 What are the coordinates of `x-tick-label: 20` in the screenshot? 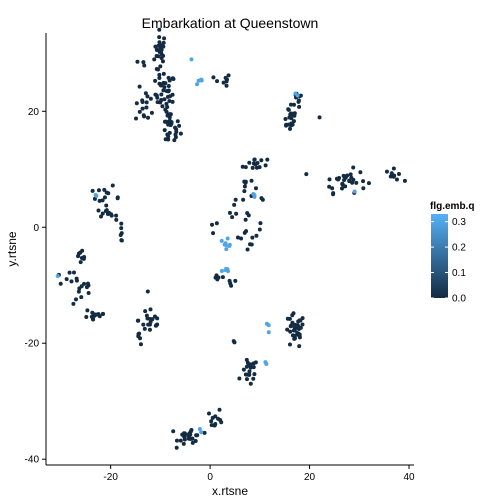 It's located at (310, 477).